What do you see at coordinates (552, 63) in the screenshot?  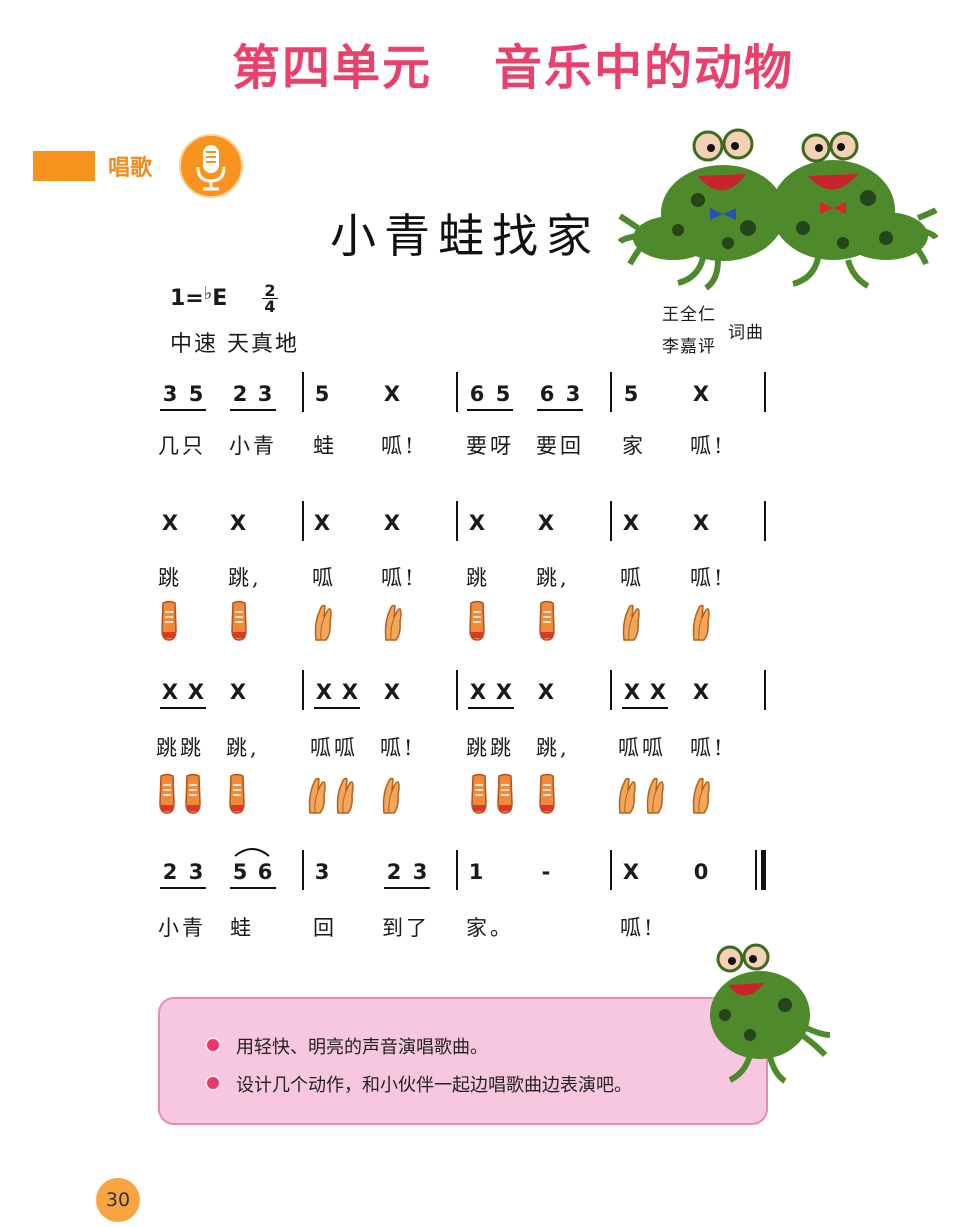 I see `unit-title: 第四单元 音乐中的动物` at bounding box center [552, 63].